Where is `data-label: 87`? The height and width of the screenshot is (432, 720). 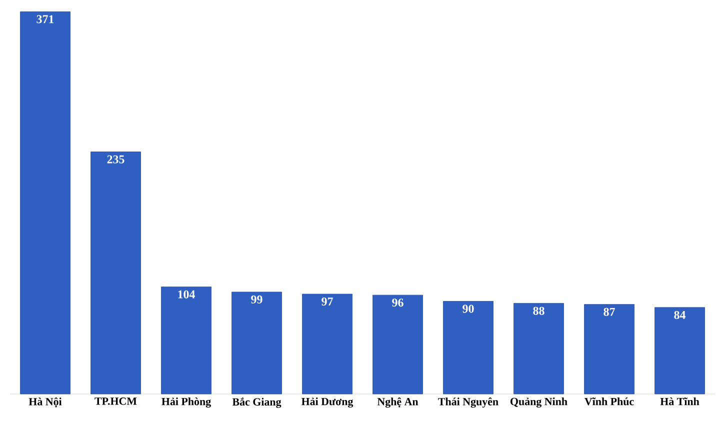 data-label: 87 is located at coordinates (609, 312).